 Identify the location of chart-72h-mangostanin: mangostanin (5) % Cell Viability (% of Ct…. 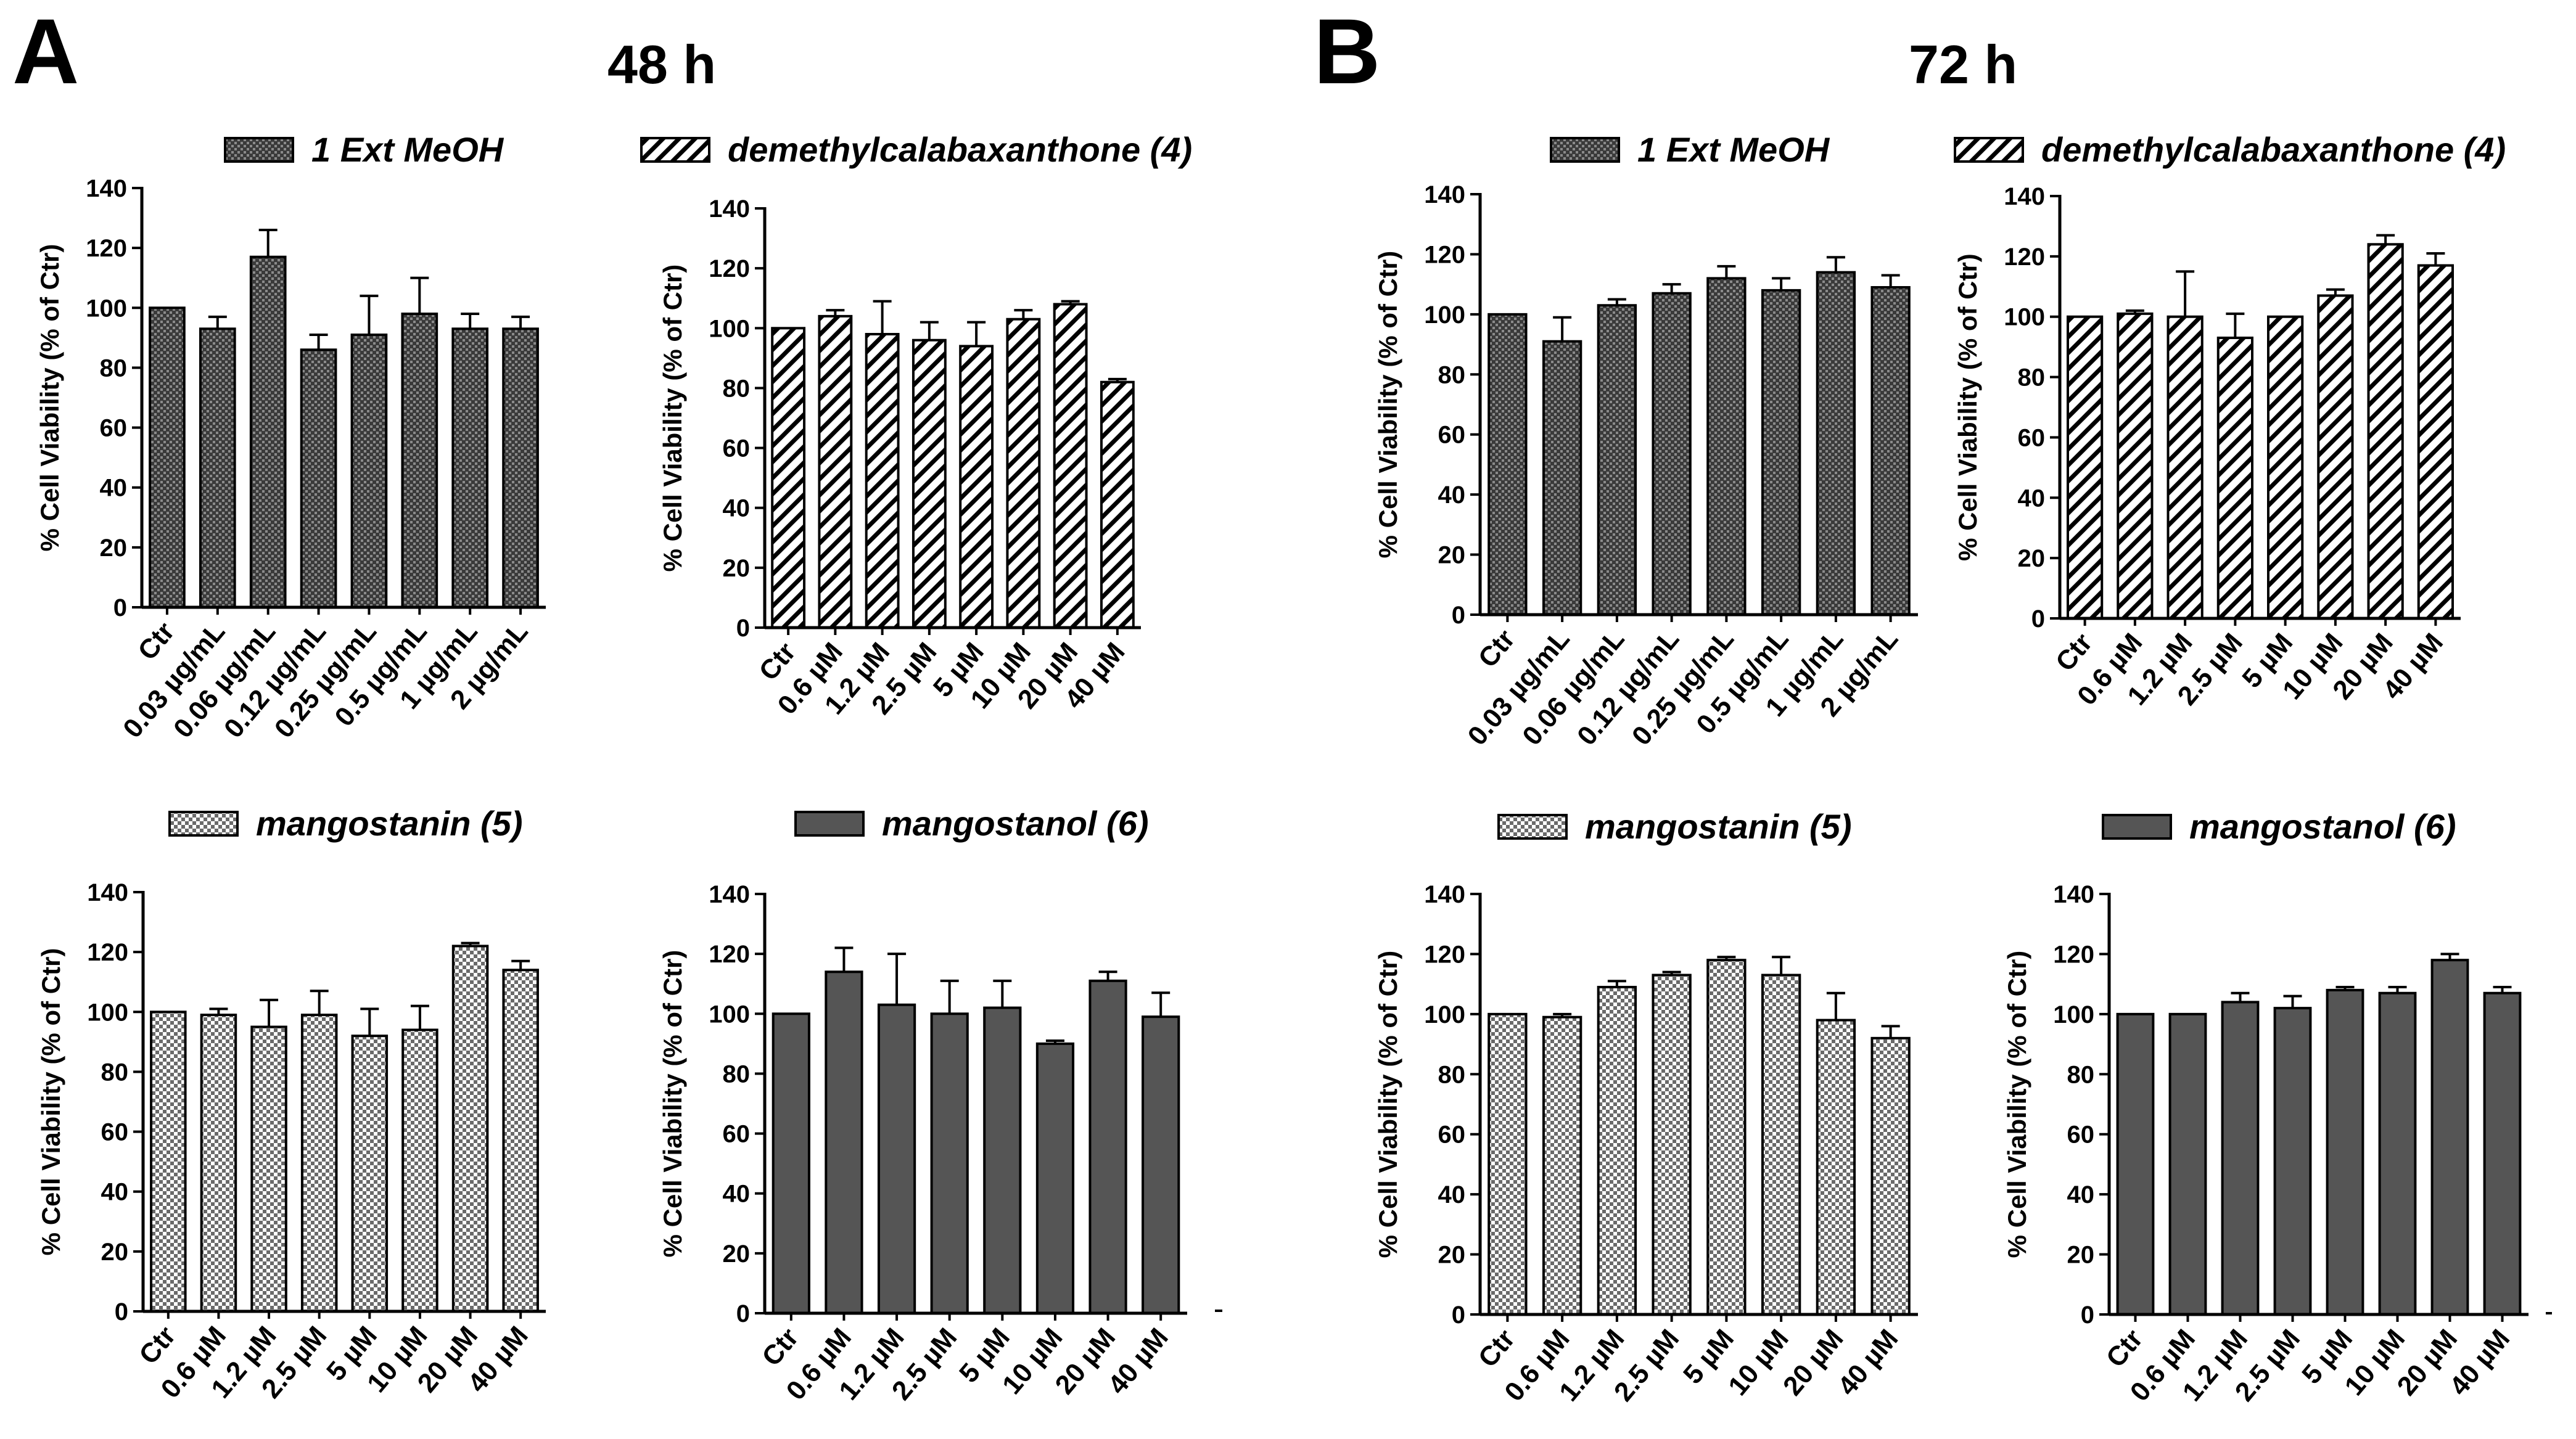
(1645, 1107).